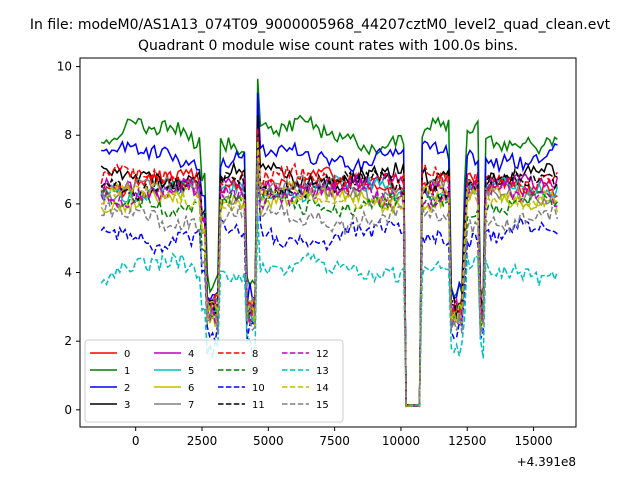  What do you see at coordinates (533, 441) in the screenshot?
I see `x-tick-label: 15000` at bounding box center [533, 441].